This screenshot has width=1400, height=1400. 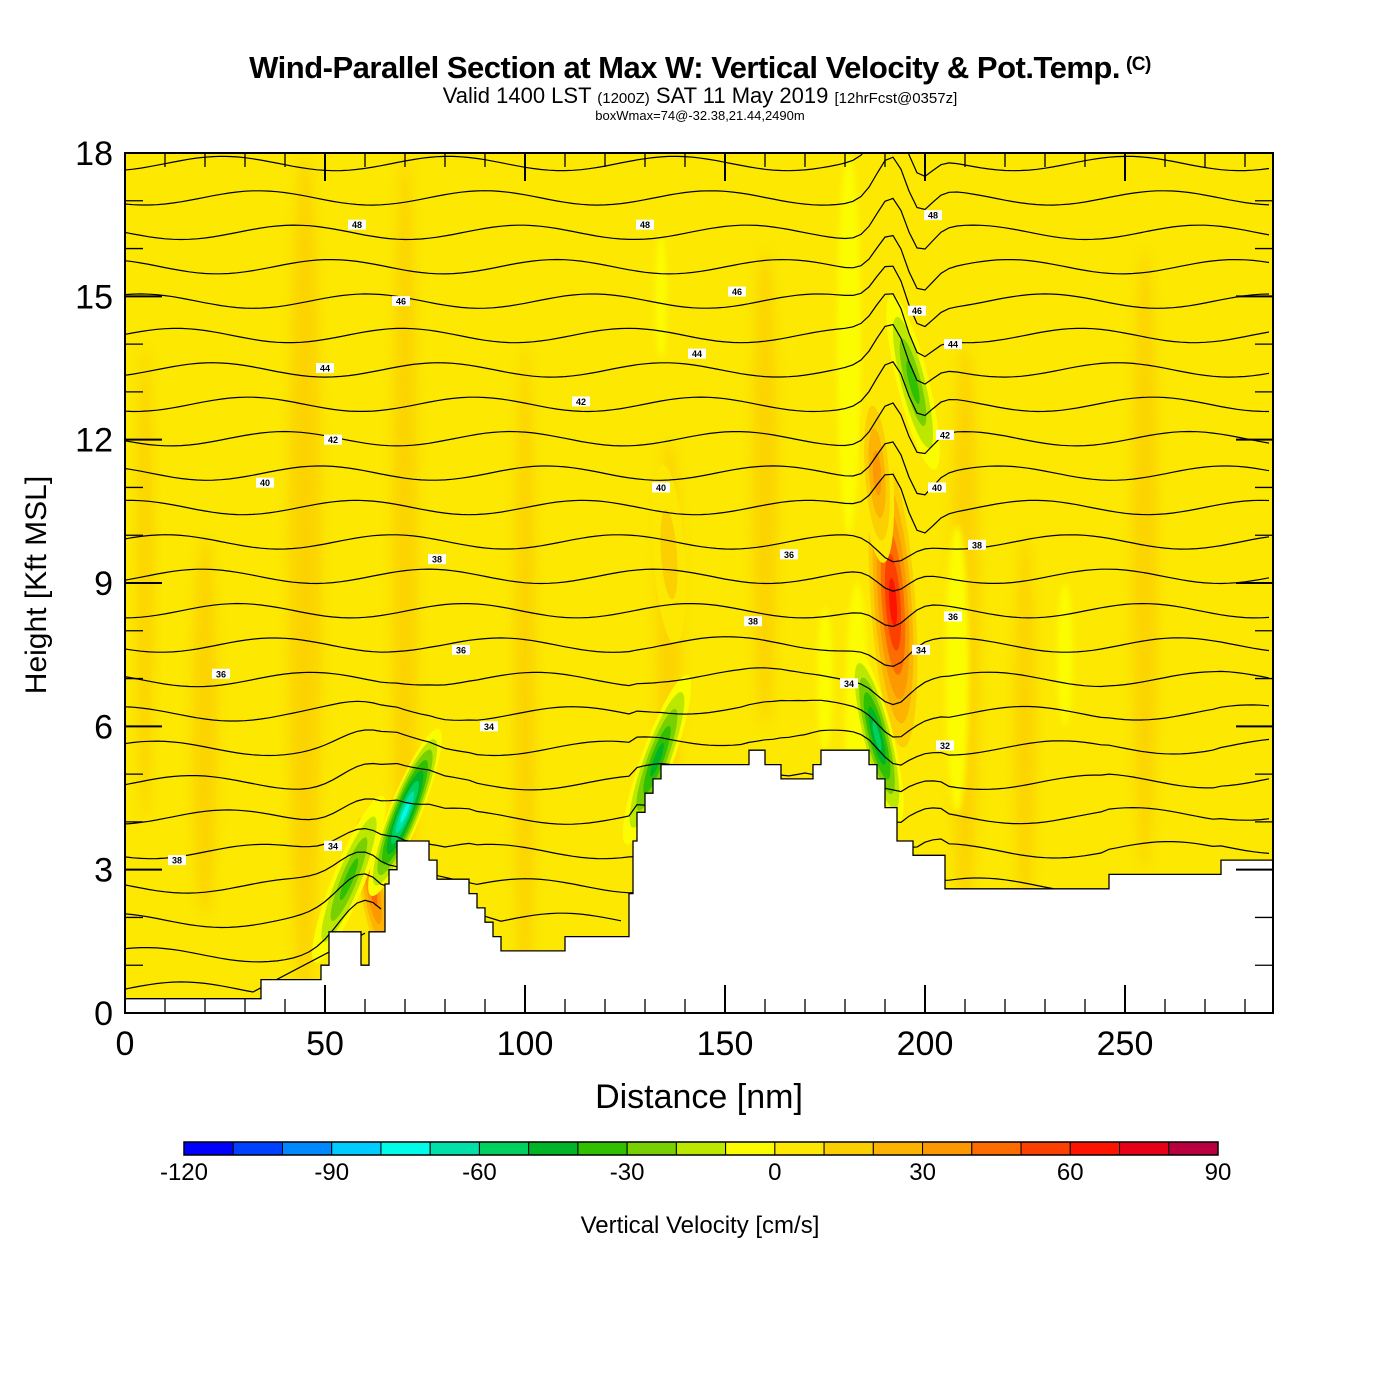 What do you see at coordinates (103, 871) in the screenshot?
I see `y-tick-label: 3` at bounding box center [103, 871].